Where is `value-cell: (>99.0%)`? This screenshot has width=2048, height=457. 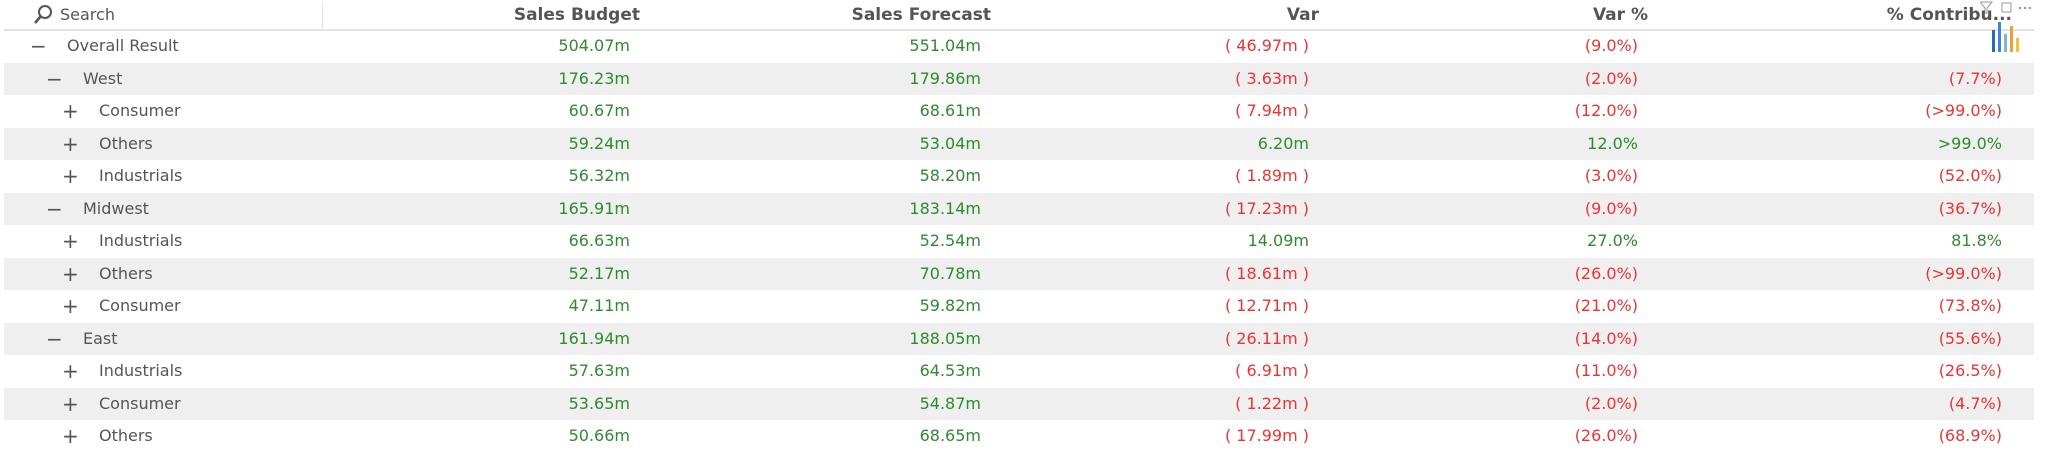 value-cell: (>99.0%) is located at coordinates (1963, 110).